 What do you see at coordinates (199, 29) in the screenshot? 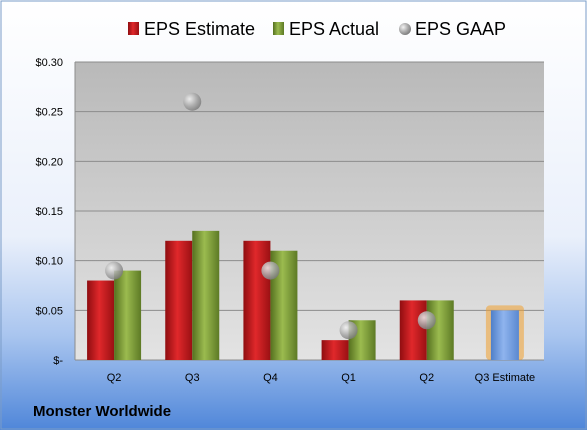
I see `legend-eps-estimate-label: EPS Estimate` at bounding box center [199, 29].